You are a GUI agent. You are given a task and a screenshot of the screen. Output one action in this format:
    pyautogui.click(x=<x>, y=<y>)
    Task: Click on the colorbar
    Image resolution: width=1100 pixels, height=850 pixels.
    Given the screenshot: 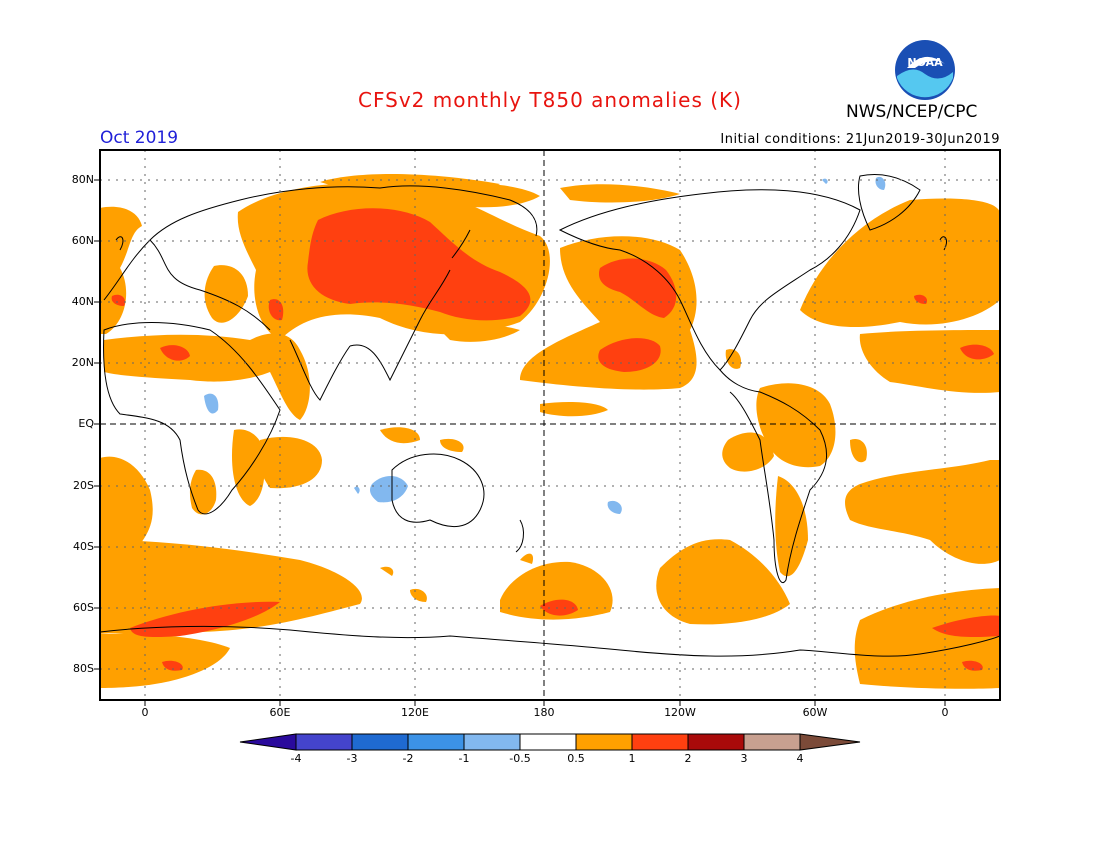 What is the action you would take?
    pyautogui.click(x=550, y=742)
    